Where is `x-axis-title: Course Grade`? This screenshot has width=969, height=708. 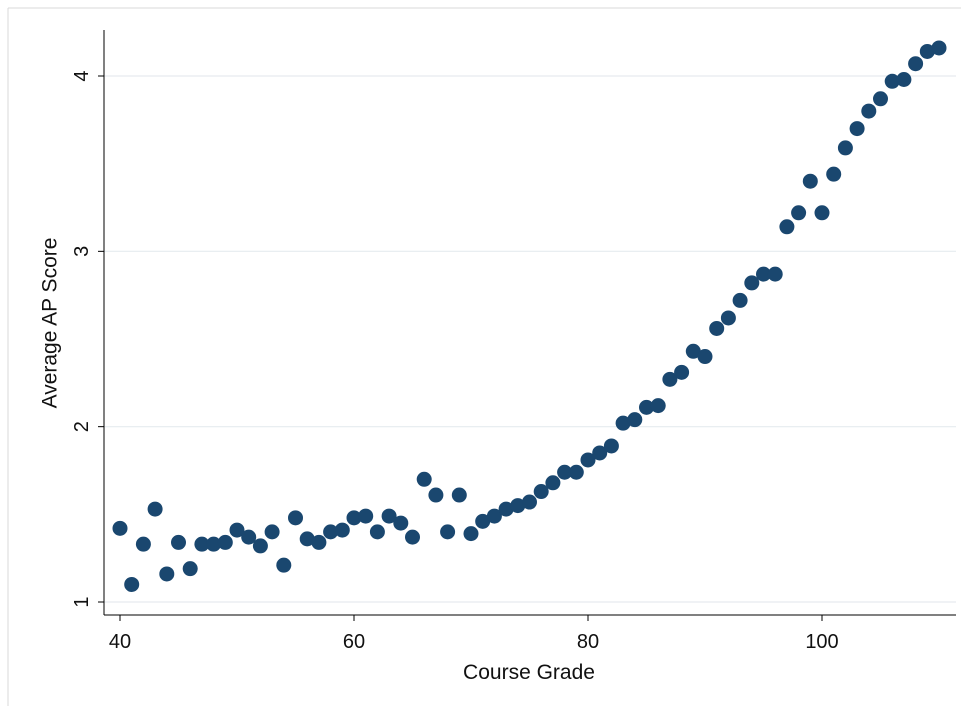 x-axis-title: Course Grade is located at coordinates (529, 672).